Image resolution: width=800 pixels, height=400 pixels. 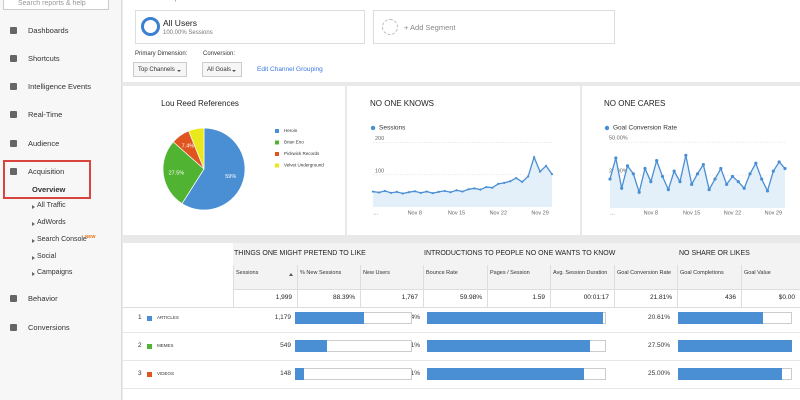 I want to click on line-area, so click(x=697, y=181).